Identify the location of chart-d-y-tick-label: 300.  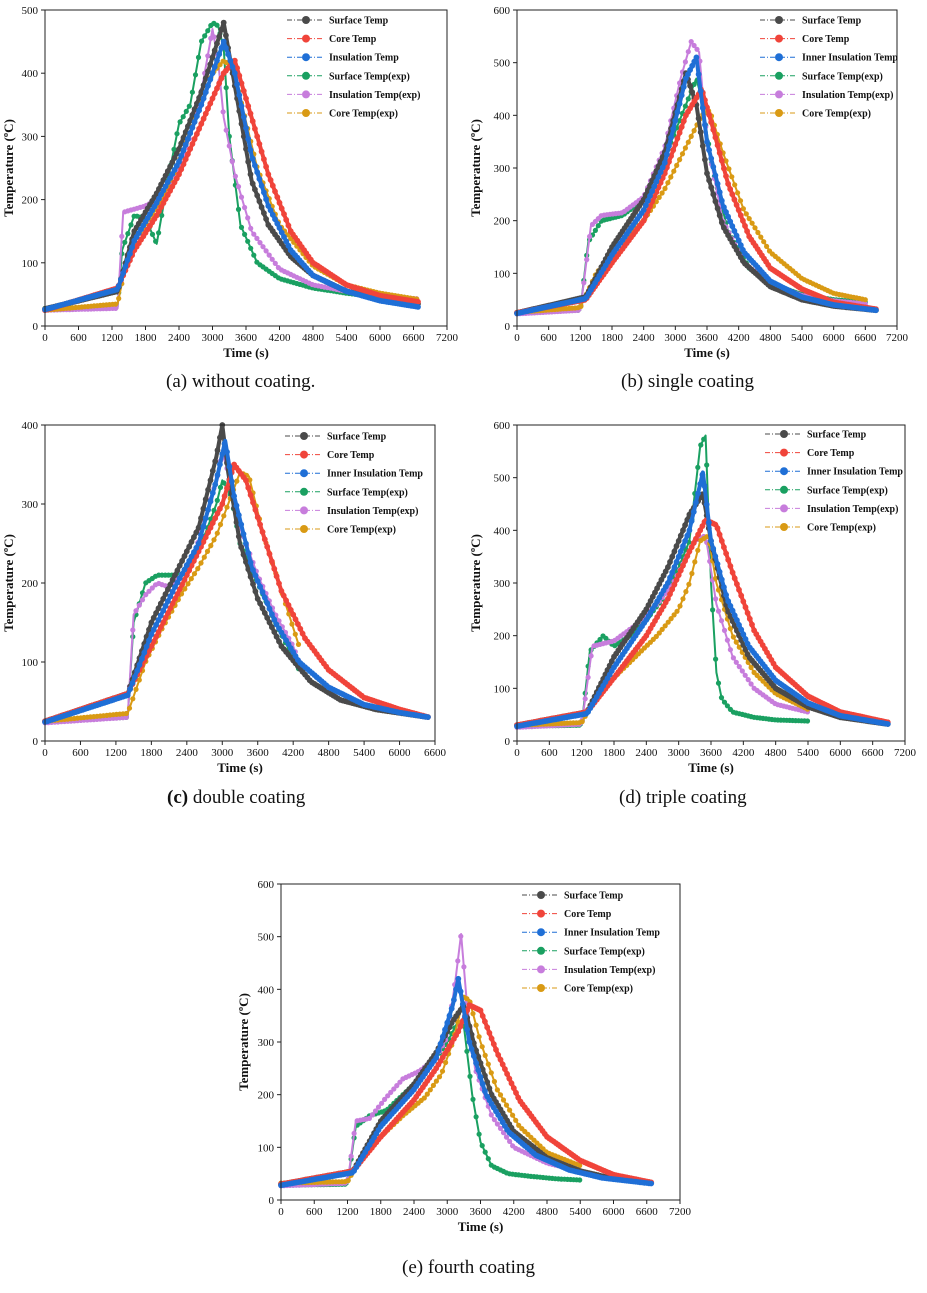
(502, 584).